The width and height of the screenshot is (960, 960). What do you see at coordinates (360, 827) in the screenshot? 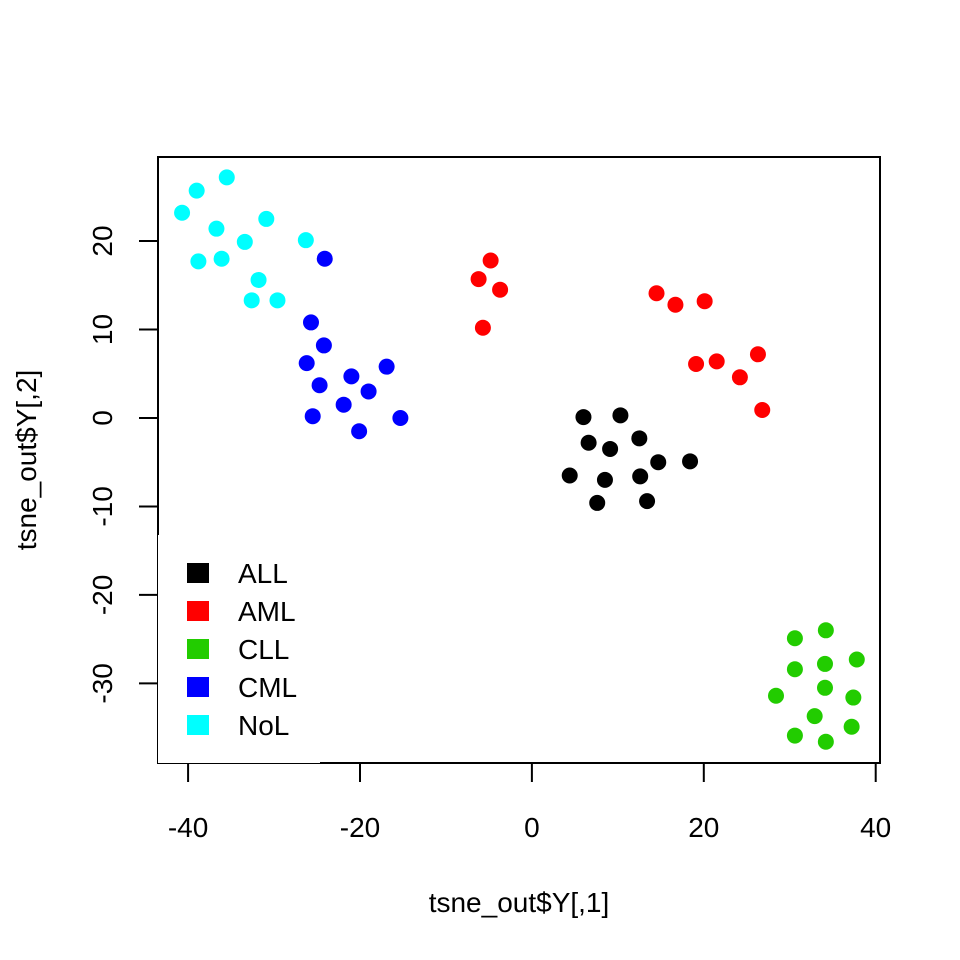
I see `x-tick-label: -20` at bounding box center [360, 827].